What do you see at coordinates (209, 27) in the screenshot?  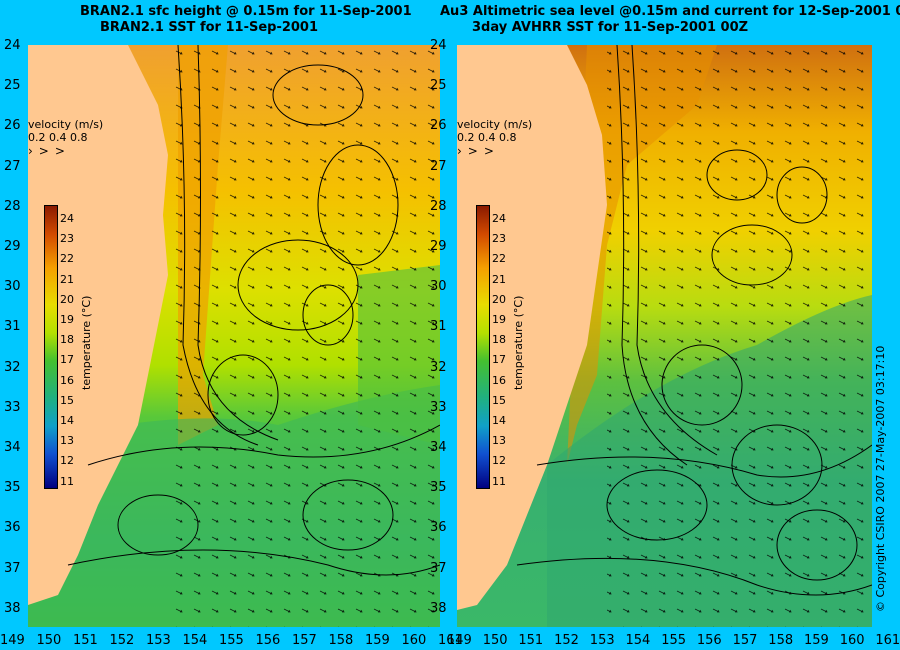 I see `left-title-line2: BRAN2.1 SST for 11-Sep-2001` at bounding box center [209, 27].